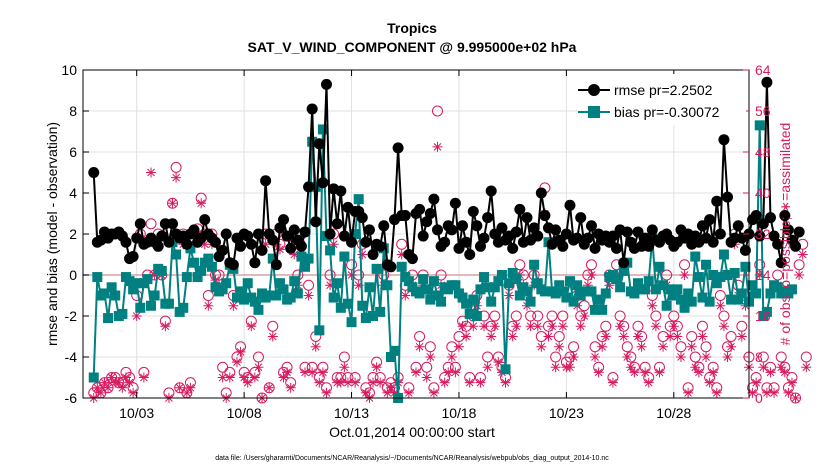 This screenshot has height=470, width=830. Describe the element at coordinates (759, 398) in the screenshot. I see `y2-tick-label: 0` at that location.